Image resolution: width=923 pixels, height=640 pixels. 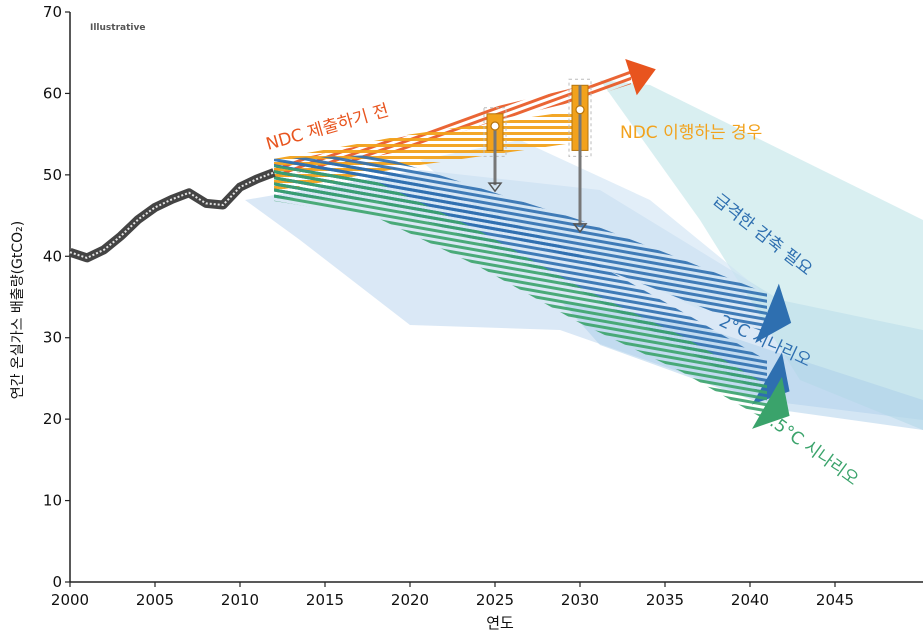 I want to click on y-axis-label: 연간 온실가스 배출량(GtCO₂), so click(x=18, y=310).